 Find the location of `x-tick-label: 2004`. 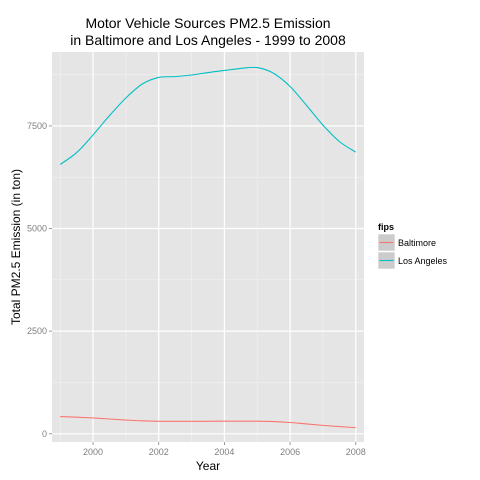

x-tick-label: 2004 is located at coordinates (224, 452).